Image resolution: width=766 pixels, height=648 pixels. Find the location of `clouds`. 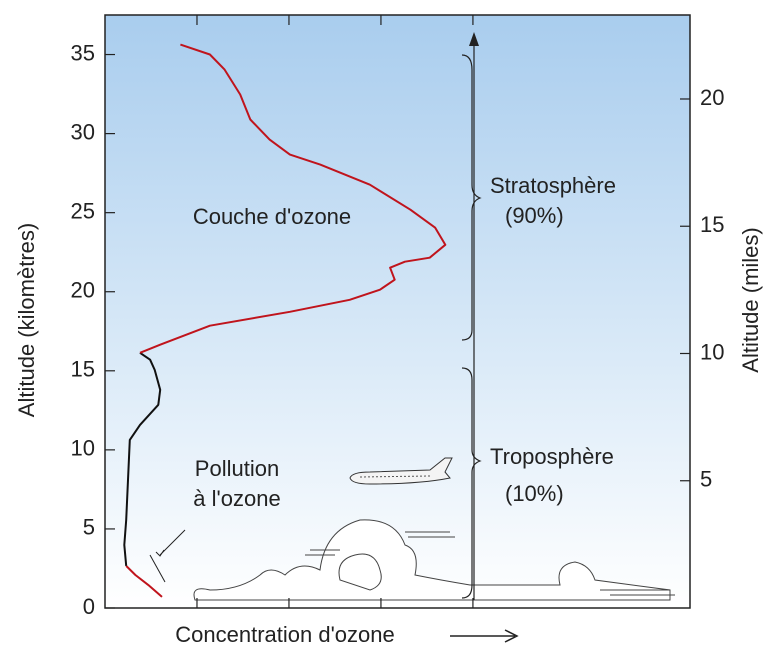

clouds is located at coordinates (432, 560).